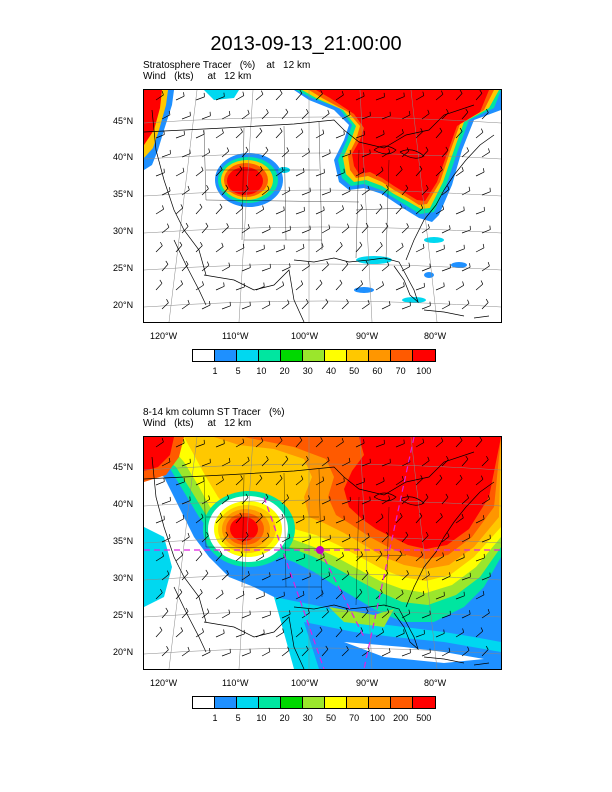  Describe the element at coordinates (123, 615) in the screenshot. I see `panel2-lat-25: 25°N` at that location.